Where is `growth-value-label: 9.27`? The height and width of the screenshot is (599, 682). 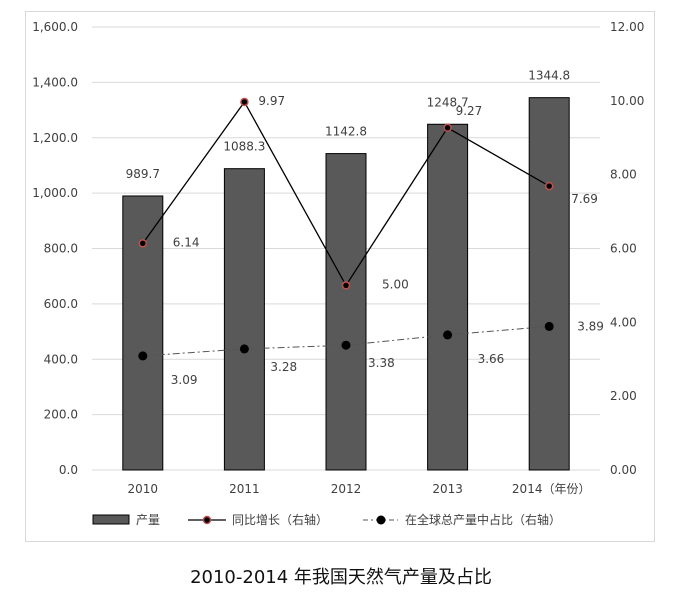 growth-value-label: 9.27 is located at coordinates (469, 111).